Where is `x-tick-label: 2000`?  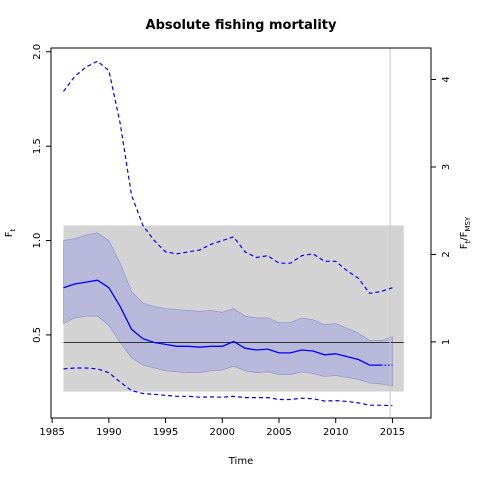
x-tick-label: 2000 is located at coordinates (222, 432).